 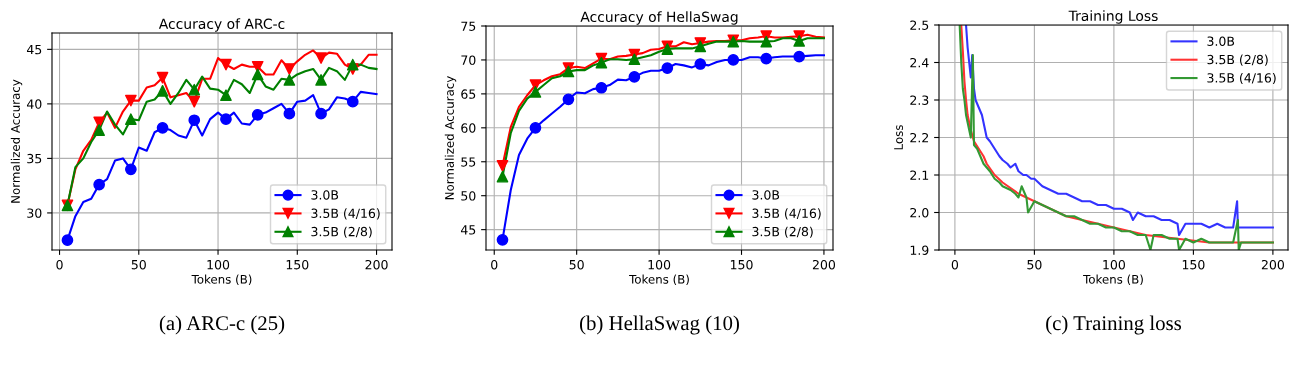 What do you see at coordinates (468, 162) in the screenshot?
I see `y-tick-label: 55` at bounding box center [468, 162].